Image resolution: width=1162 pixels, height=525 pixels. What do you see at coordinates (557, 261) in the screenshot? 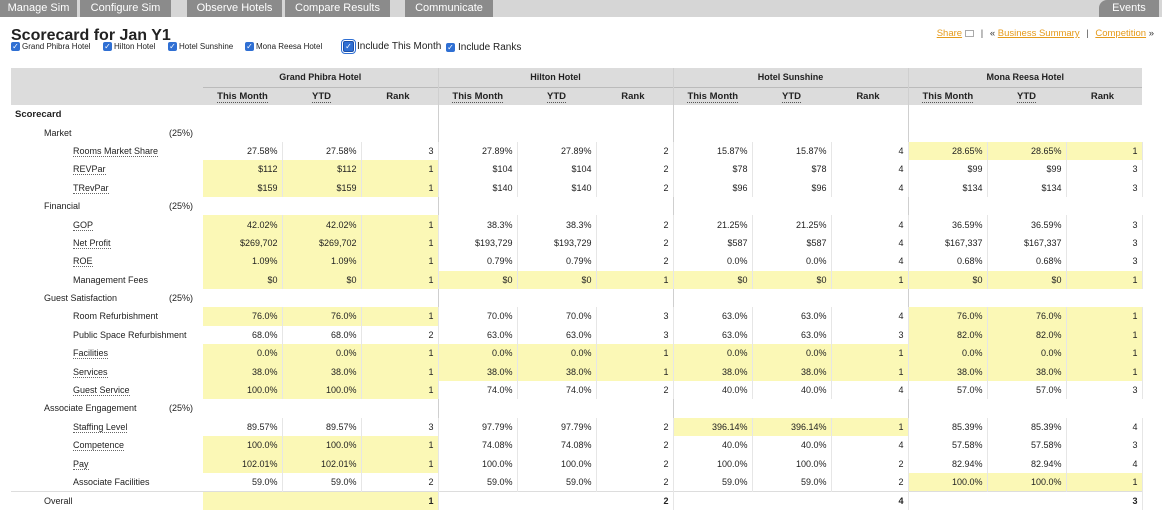
I see `value-cell: 0.79%` at bounding box center [557, 261].